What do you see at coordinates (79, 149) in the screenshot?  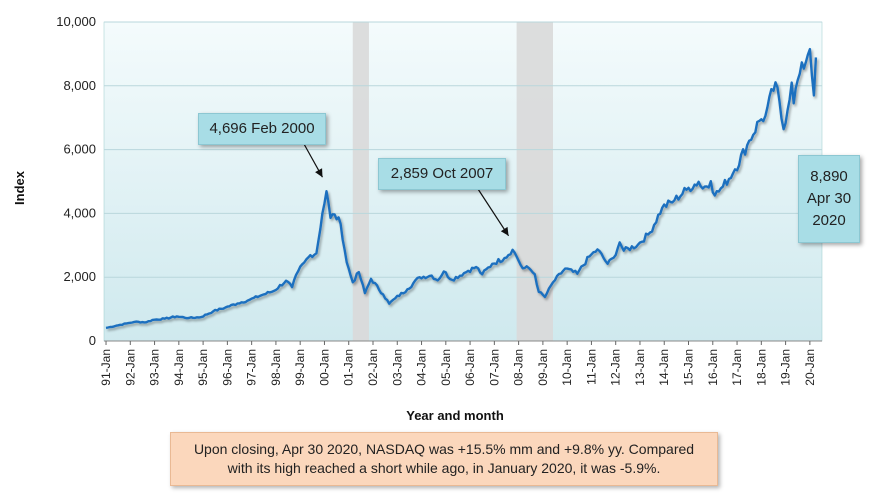 I see `y-tick-label: 6,000` at bounding box center [79, 149].